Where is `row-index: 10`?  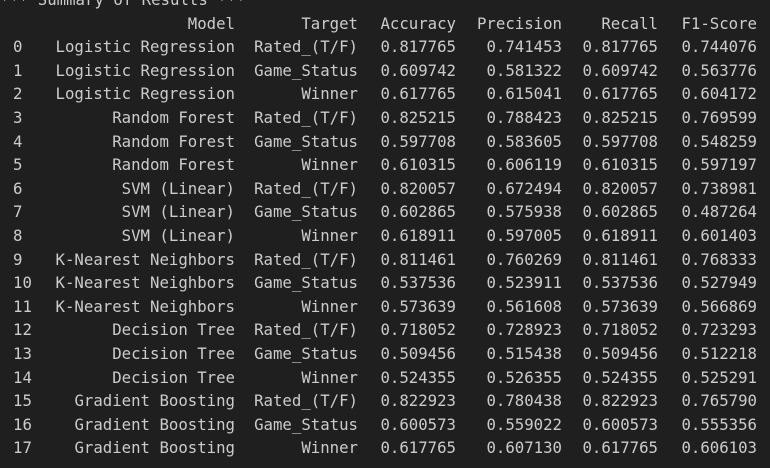
row-index: 10 is located at coordinates (22, 283).